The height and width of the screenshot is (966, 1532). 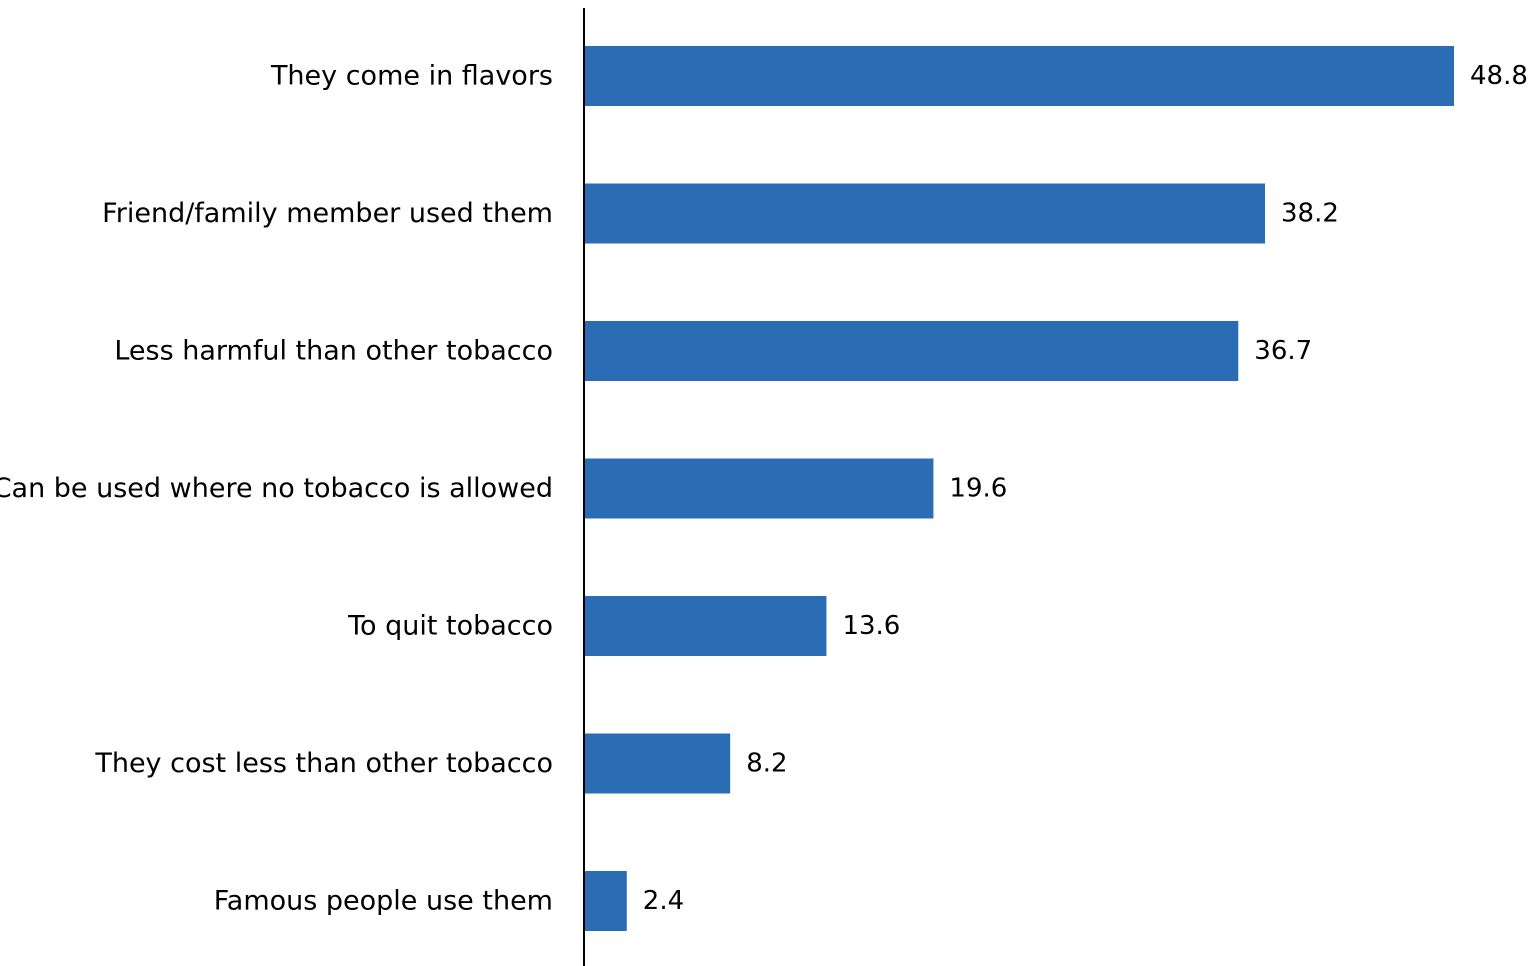 What do you see at coordinates (978, 489) in the screenshot?
I see `value-label: 19.6` at bounding box center [978, 489].